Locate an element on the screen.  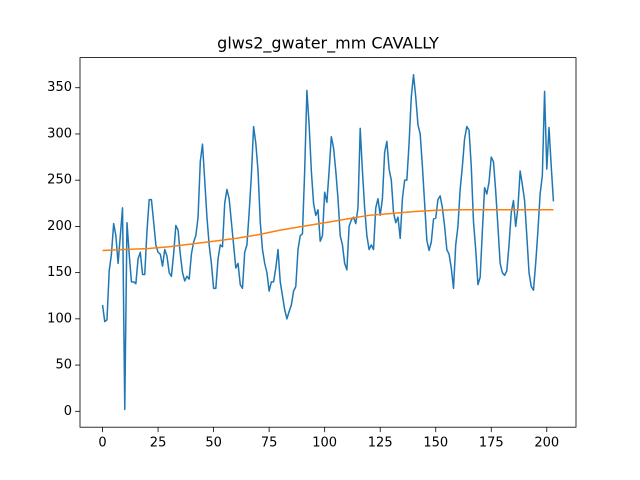
x-tick-label: 75 is located at coordinates (269, 443).